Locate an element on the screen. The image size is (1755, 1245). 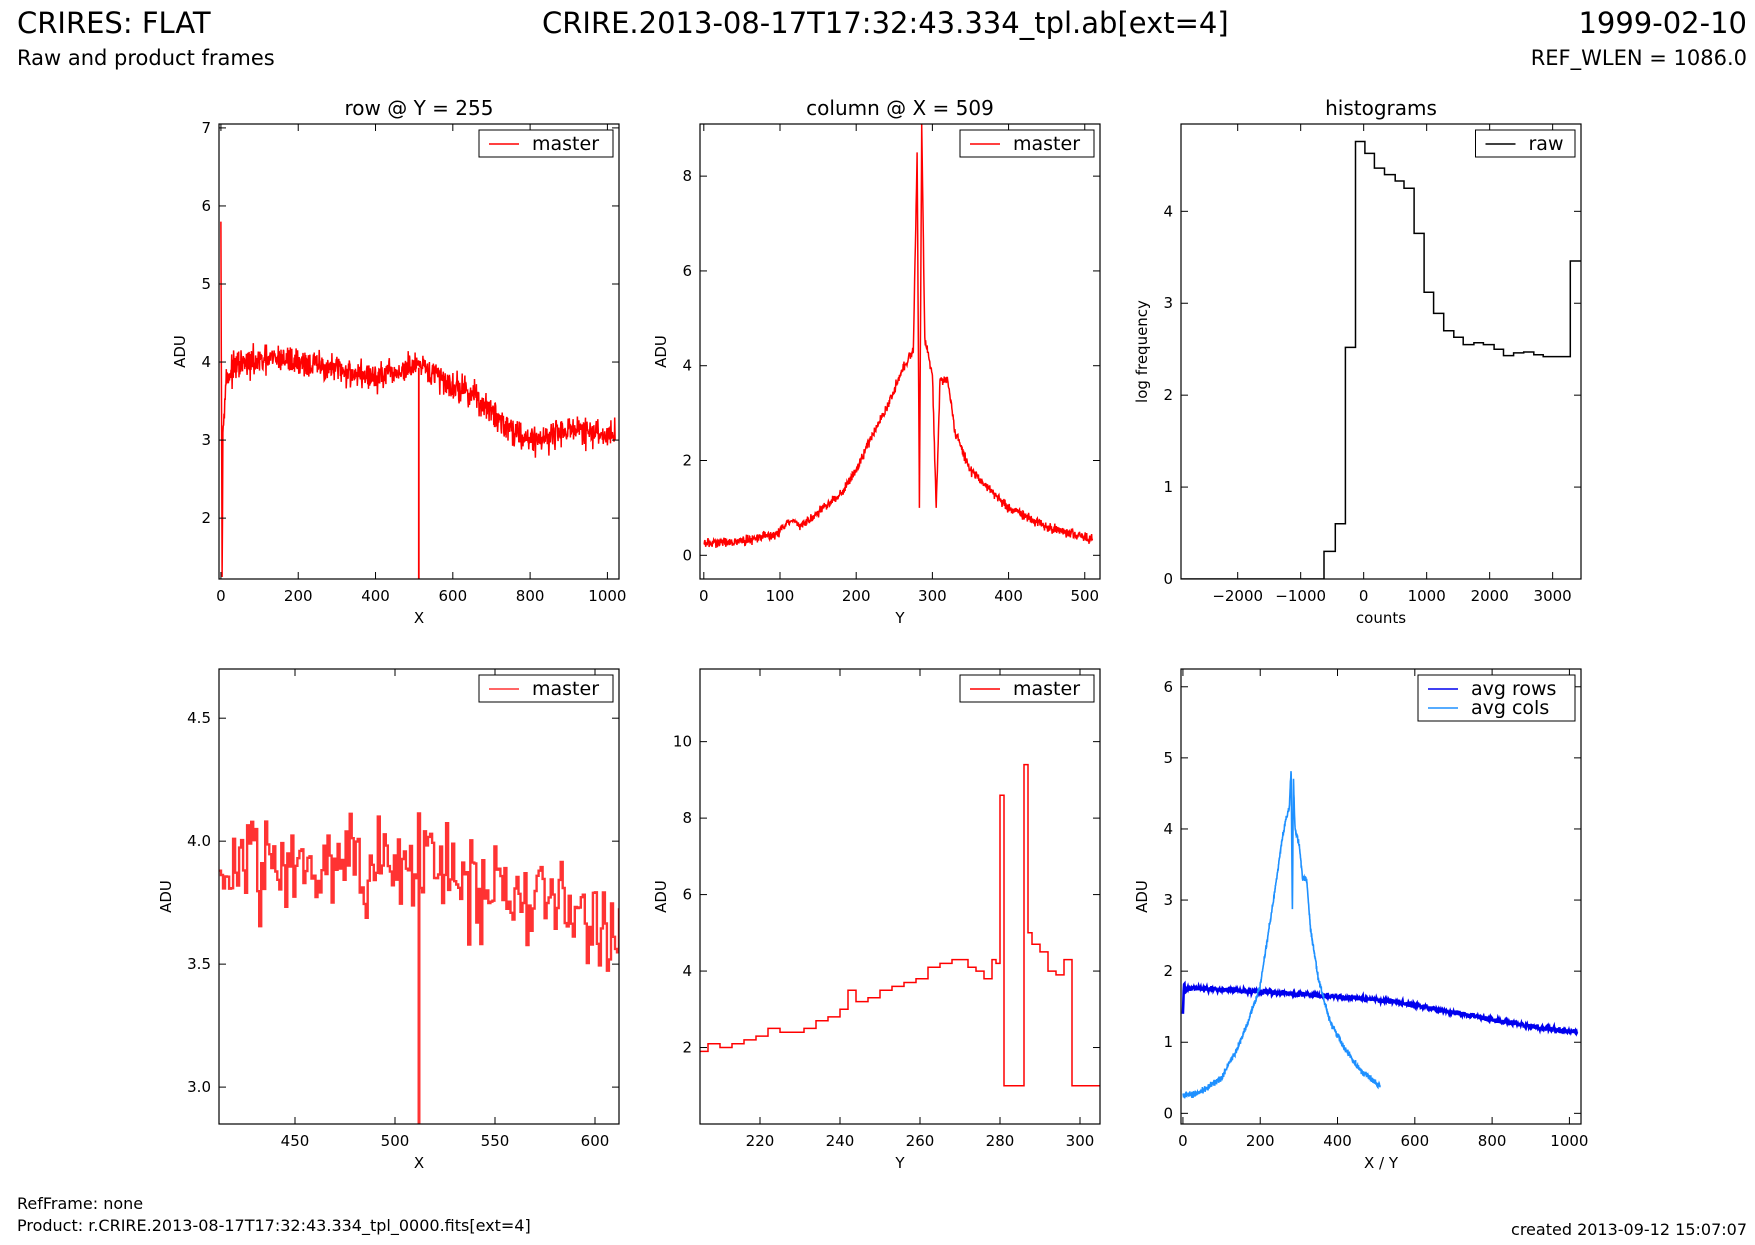
x-axis-label: counts is located at coordinates (1381, 618).